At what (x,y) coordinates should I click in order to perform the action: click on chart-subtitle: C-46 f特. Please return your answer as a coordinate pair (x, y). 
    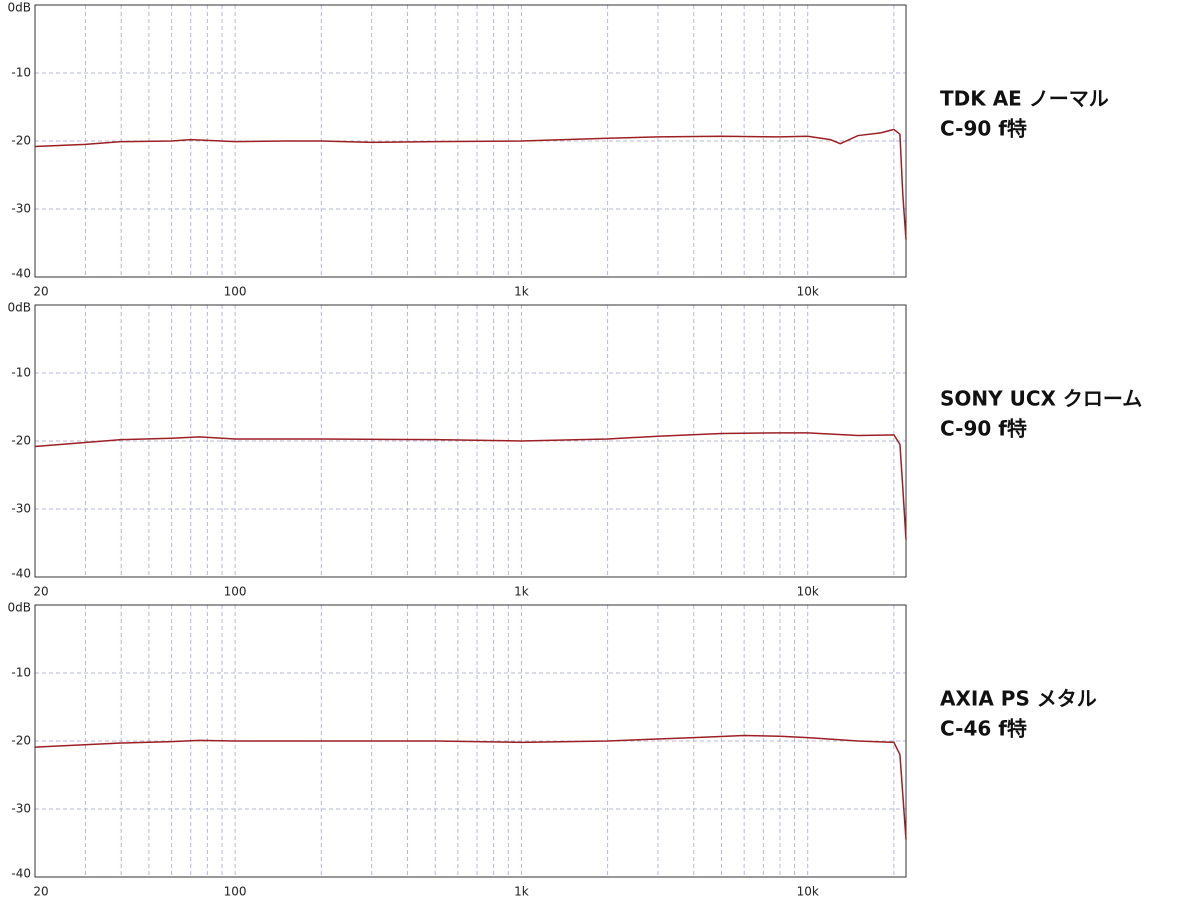
    Looking at the image, I should click on (983, 729).